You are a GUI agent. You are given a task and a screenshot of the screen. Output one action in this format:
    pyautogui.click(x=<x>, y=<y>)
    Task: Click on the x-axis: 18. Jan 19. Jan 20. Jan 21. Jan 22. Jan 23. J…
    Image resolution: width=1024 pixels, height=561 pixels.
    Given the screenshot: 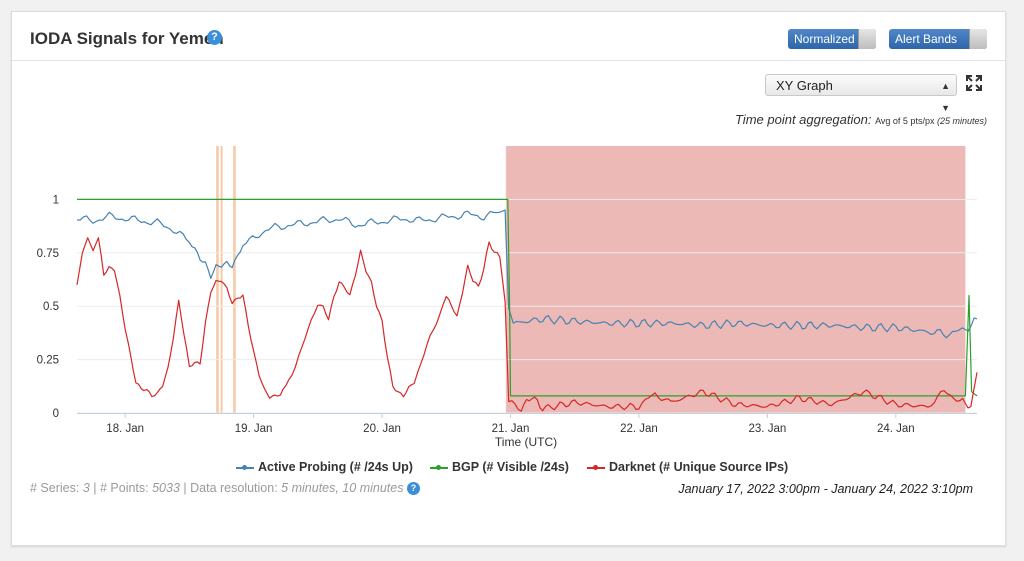 What is the action you would take?
    pyautogui.click(x=527, y=424)
    